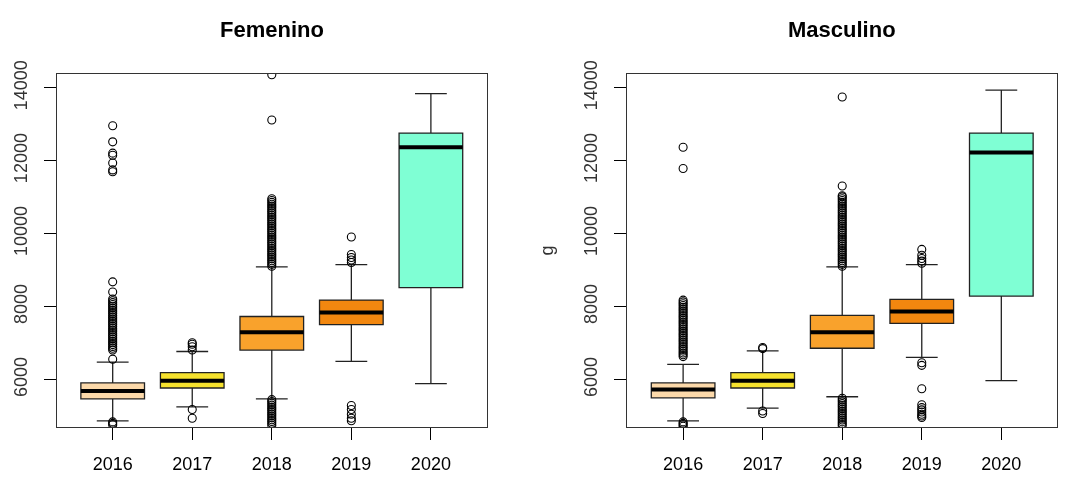 This screenshot has height=485, width=1069. What do you see at coordinates (842, 29) in the screenshot?
I see `chart-title: Masculino` at bounding box center [842, 29].